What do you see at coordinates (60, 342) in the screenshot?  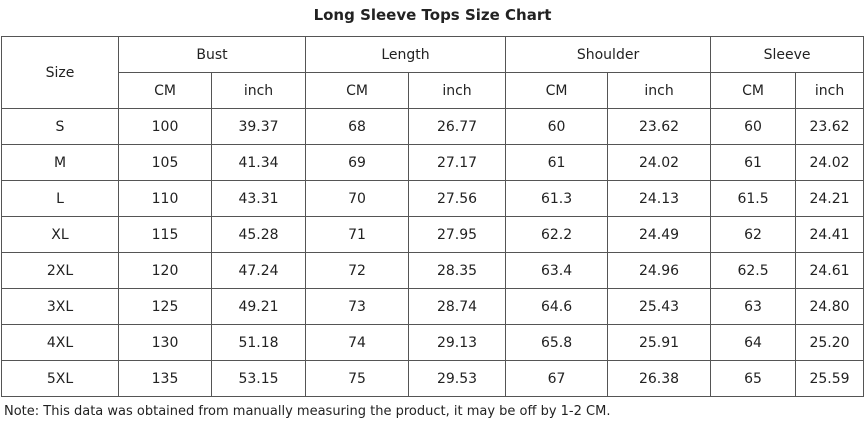 I see `size-cell: 4XL` at bounding box center [60, 342].